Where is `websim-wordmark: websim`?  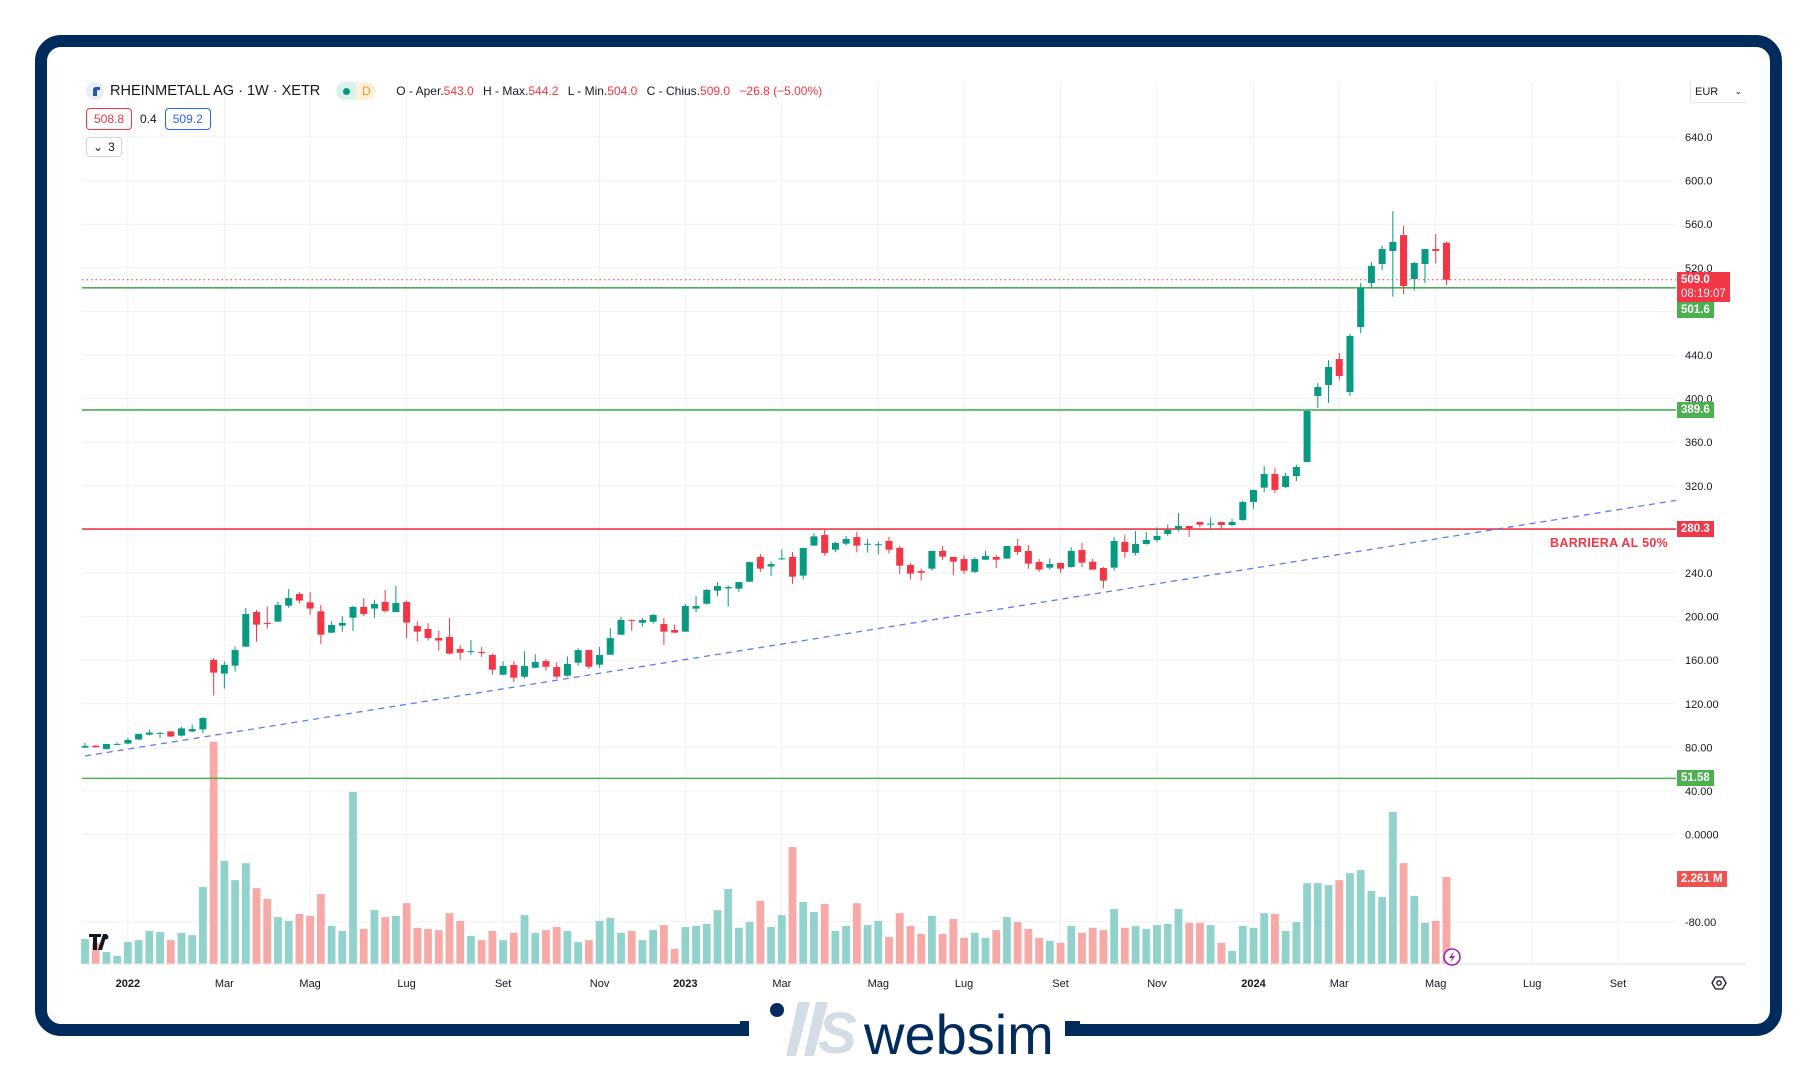
websim-wordmark: websim is located at coordinates (958, 1034).